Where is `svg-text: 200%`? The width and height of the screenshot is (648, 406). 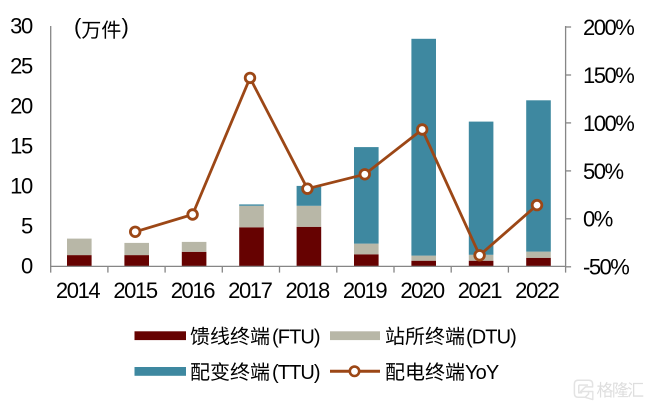 svg-text: 200% is located at coordinates (608, 27).